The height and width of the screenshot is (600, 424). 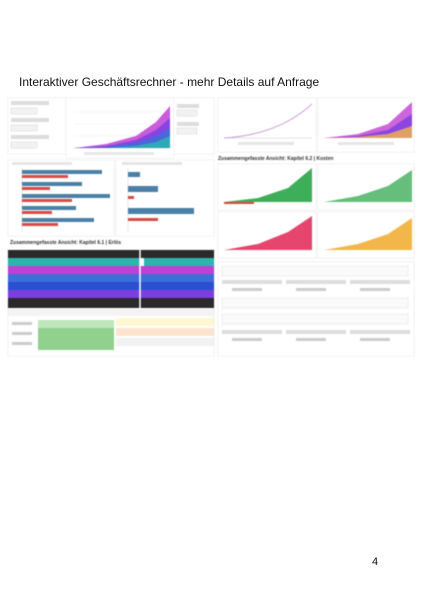 What do you see at coordinates (366, 235) in the screenshot?
I see `orange-area-chart` at bounding box center [366, 235].